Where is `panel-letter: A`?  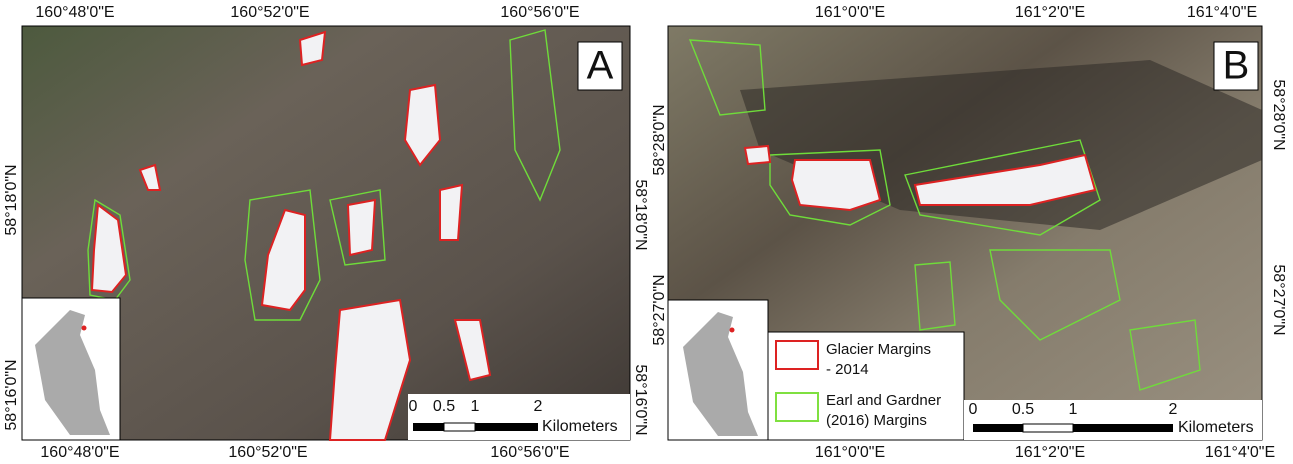
panel-letter: A is located at coordinates (600, 66).